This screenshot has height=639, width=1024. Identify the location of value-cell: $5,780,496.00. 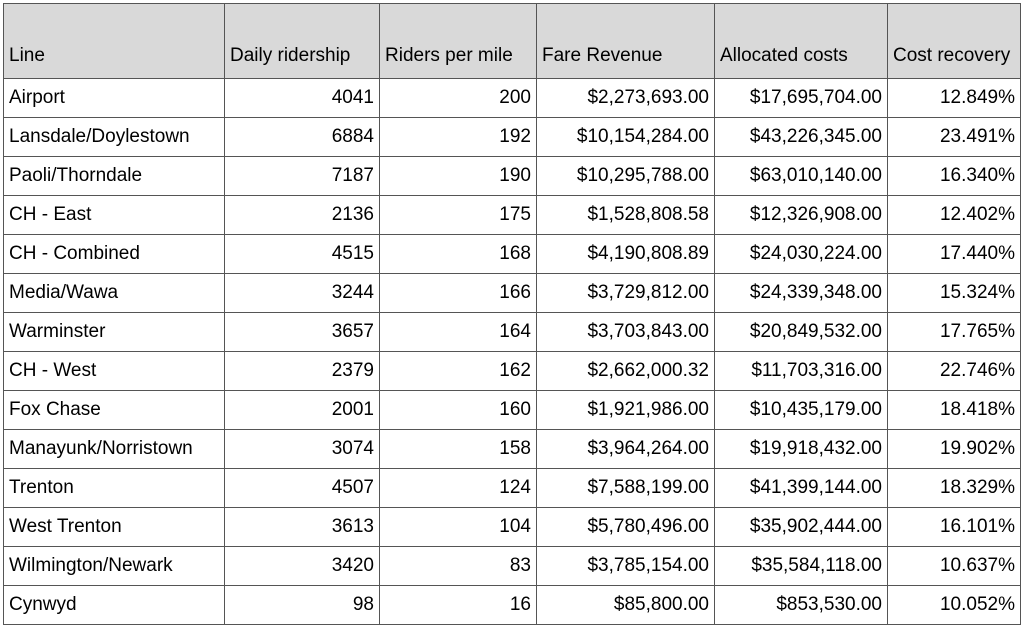
(625, 527).